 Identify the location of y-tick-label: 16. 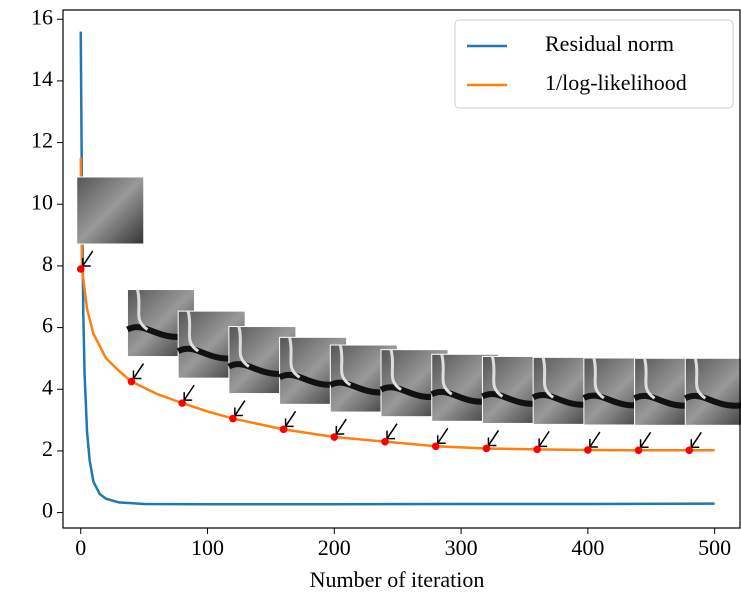
(42, 16).